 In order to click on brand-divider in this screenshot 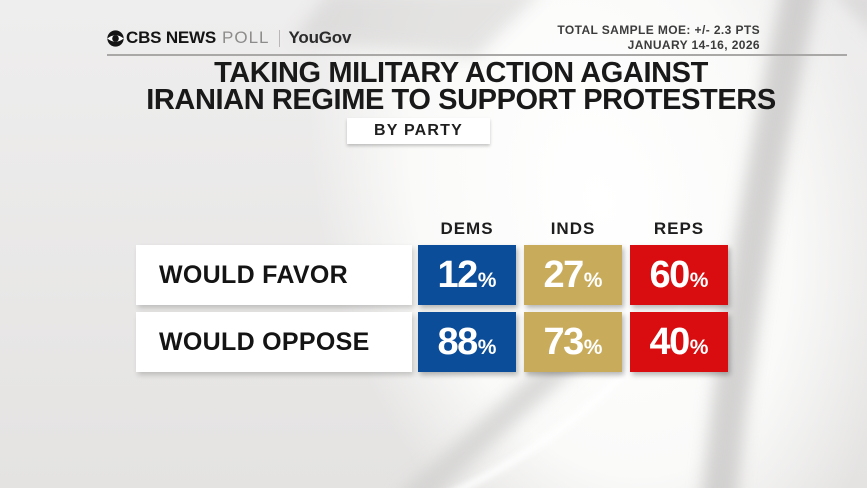, I will do `click(279, 38)`.